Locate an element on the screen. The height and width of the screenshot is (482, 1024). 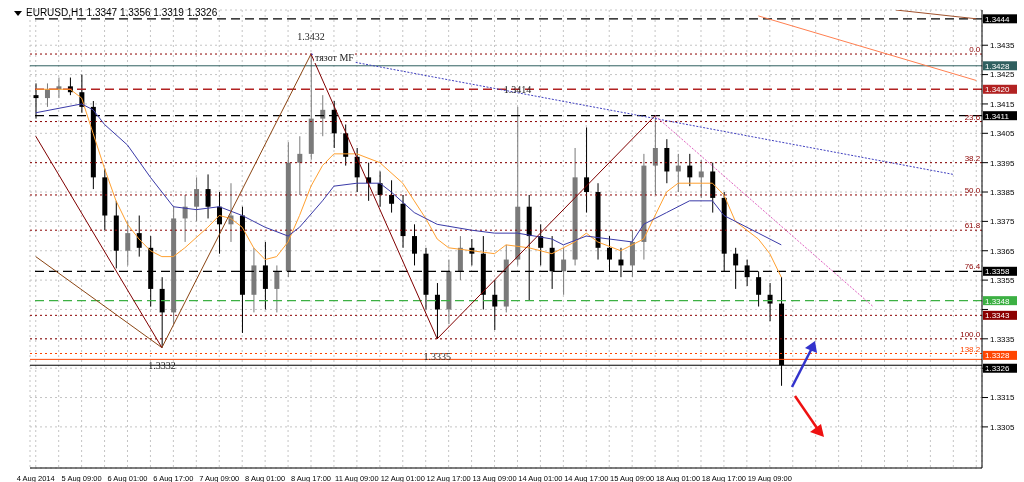
annotation: 38.2 is located at coordinates (972, 158).